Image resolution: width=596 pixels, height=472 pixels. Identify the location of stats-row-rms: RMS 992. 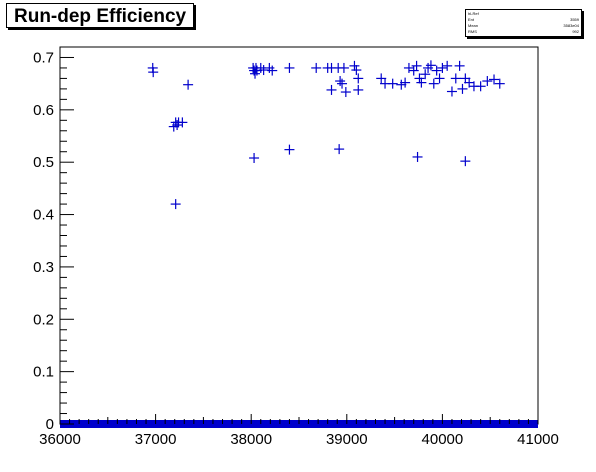
(523, 32).